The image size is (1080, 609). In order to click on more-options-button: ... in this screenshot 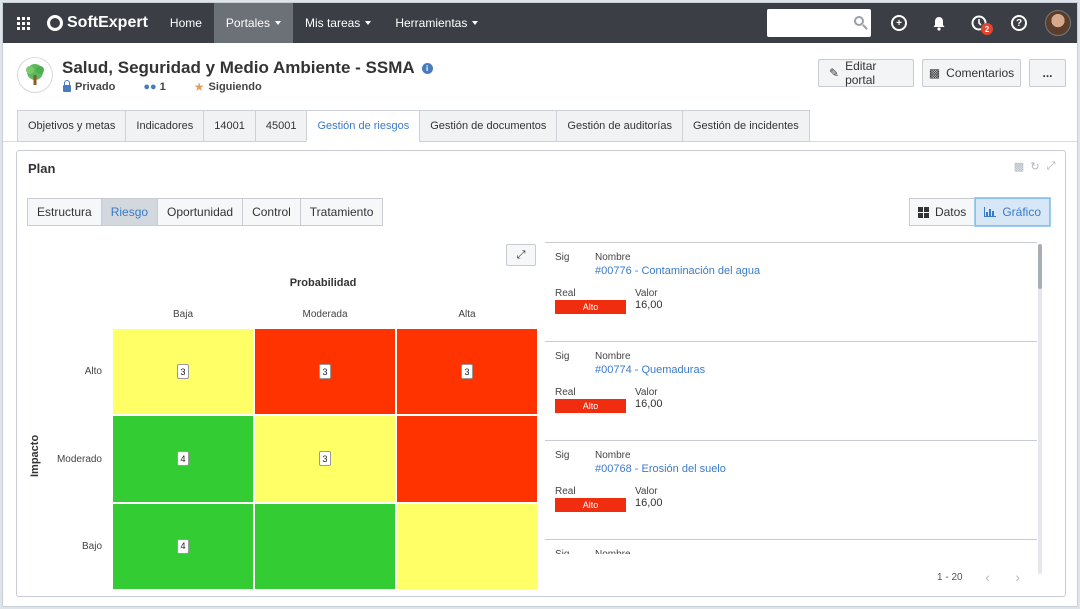, I will do `click(1047, 73)`.